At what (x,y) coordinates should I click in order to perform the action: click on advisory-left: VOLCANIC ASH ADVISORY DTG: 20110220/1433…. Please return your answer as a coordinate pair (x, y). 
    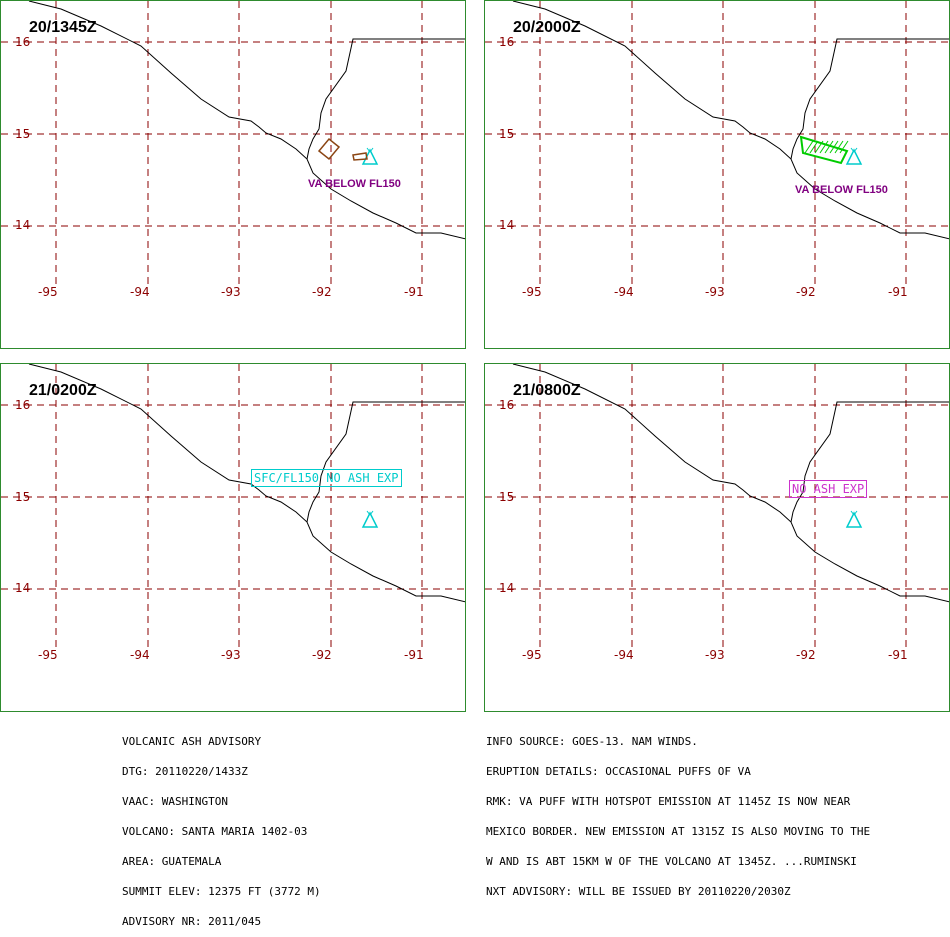
    Looking at the image, I should click on (221, 827).